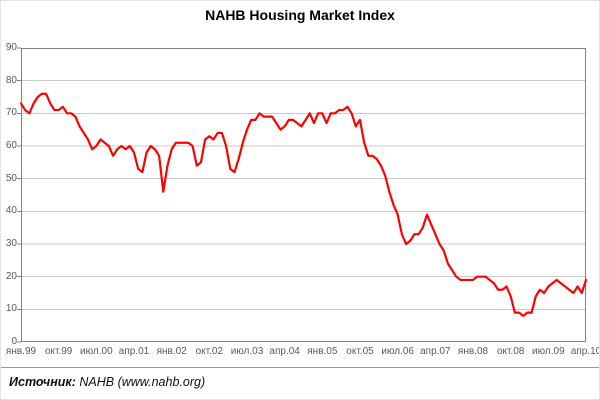  I want to click on source-text: NAHB (www.nahb.org), so click(140, 382).